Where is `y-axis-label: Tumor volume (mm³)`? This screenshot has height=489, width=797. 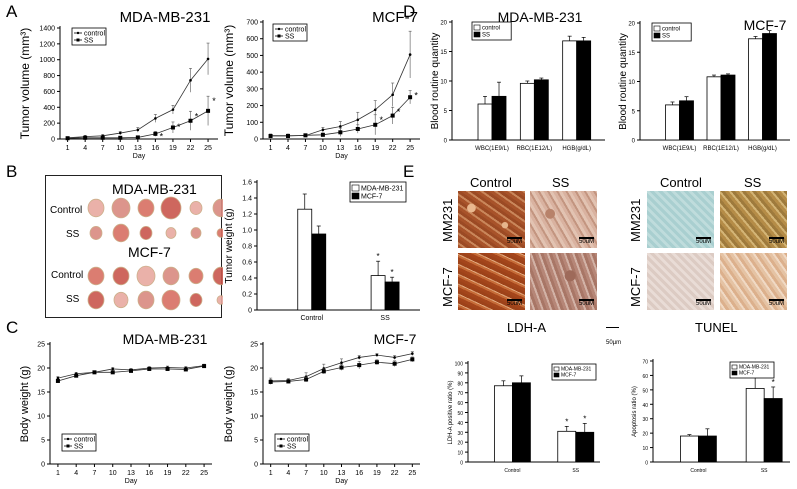 y-axis-label: Tumor volume (mm³) is located at coordinates (229, 81).